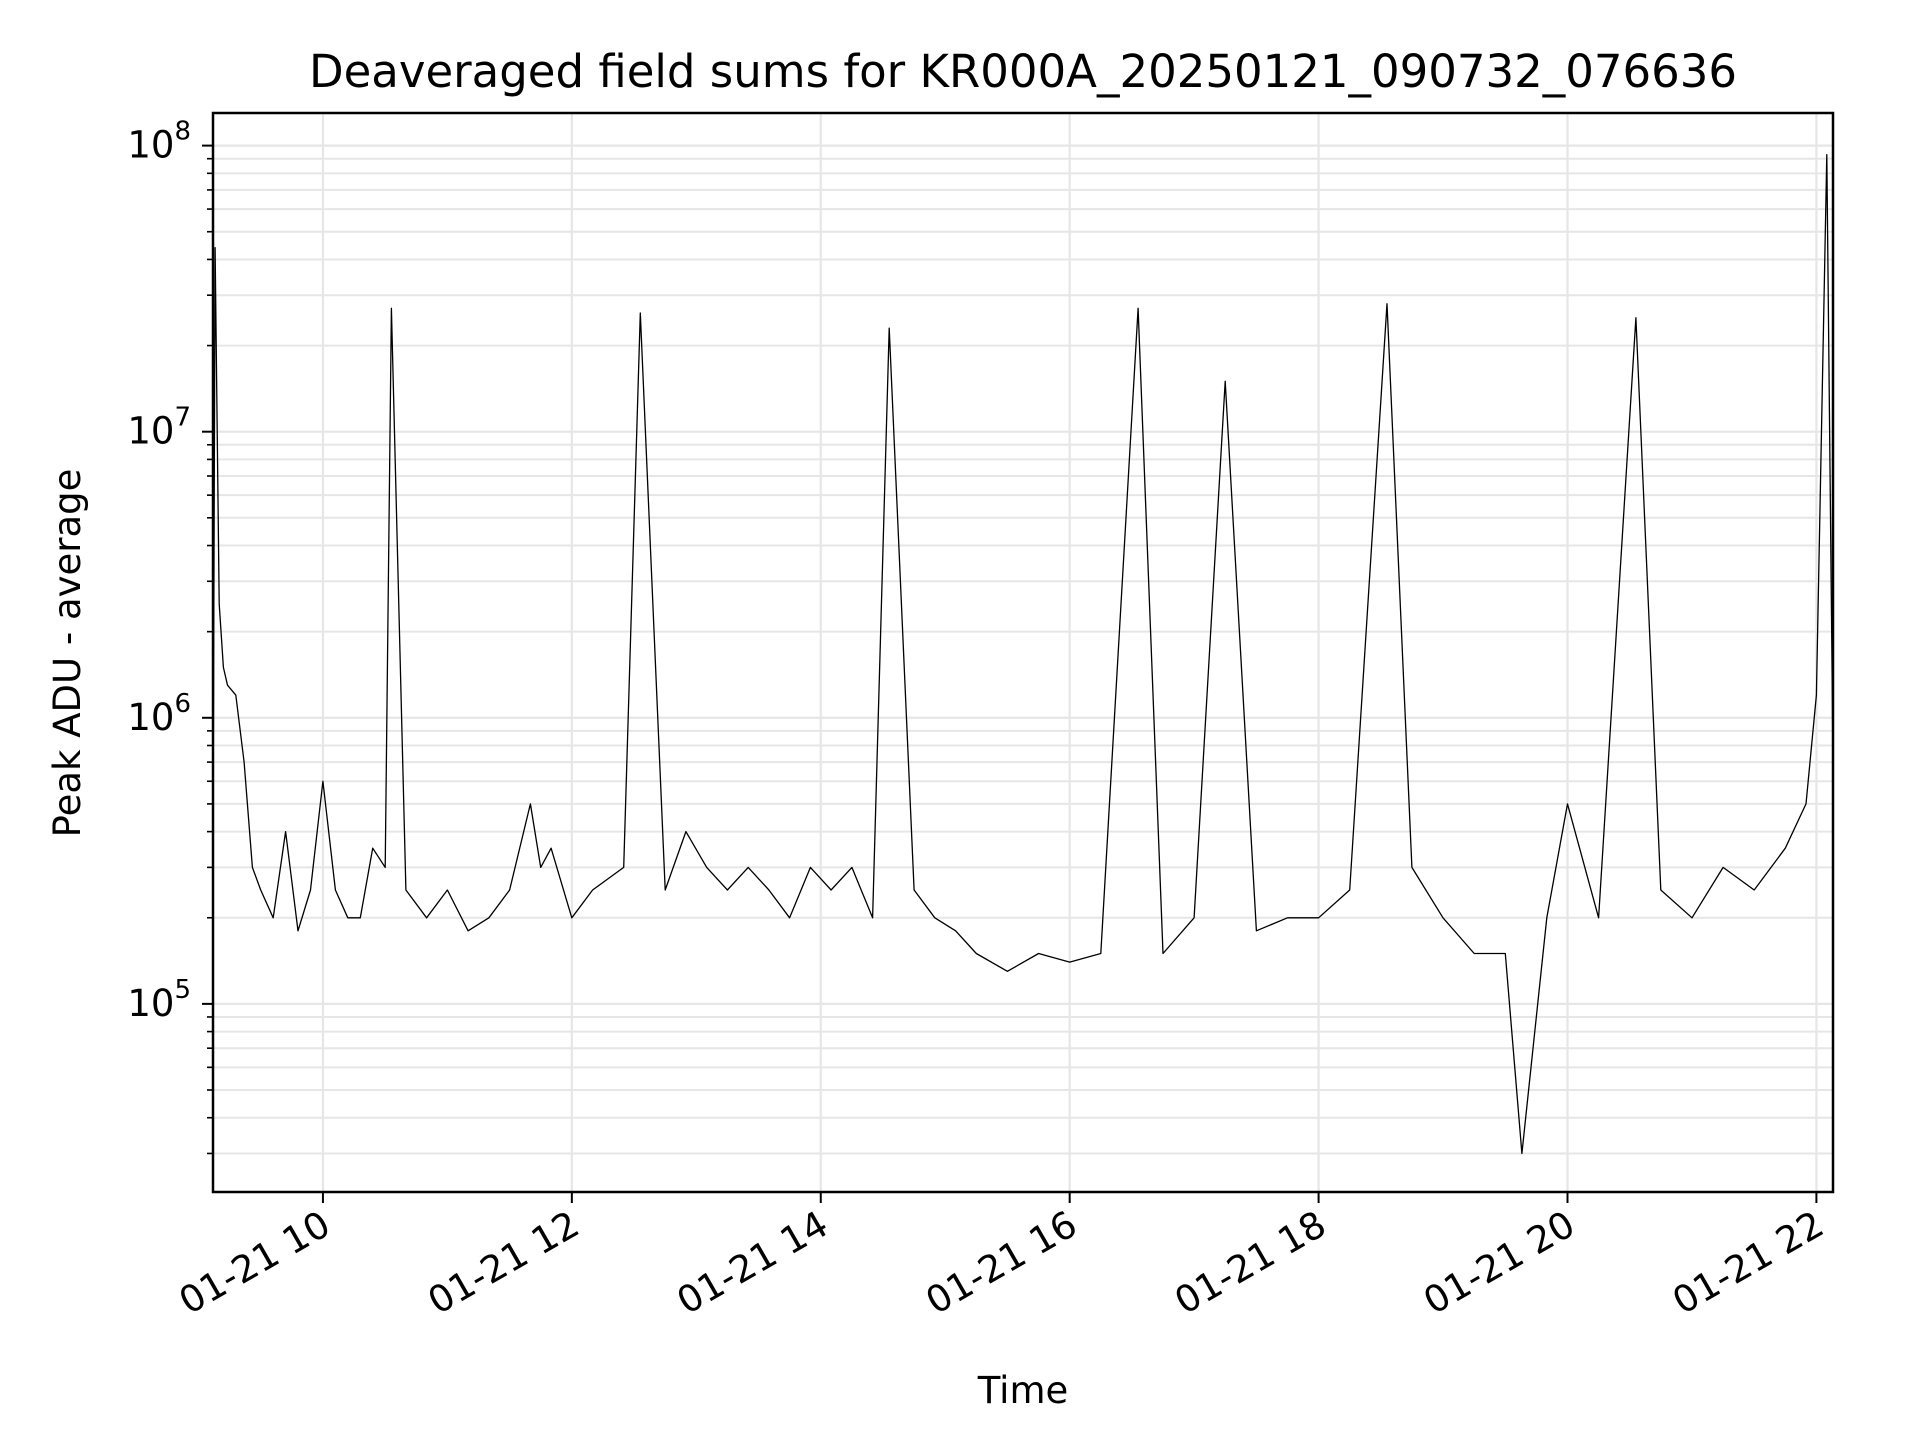 The height and width of the screenshot is (1440, 1920). Describe the element at coordinates (504, 1263) in the screenshot. I see `x-tick-label: 01-21 12` at that location.